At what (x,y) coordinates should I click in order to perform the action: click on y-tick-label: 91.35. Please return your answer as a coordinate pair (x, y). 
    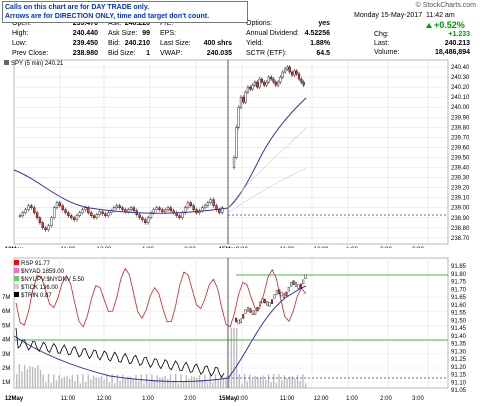
    Looking at the image, I should click on (459, 345).